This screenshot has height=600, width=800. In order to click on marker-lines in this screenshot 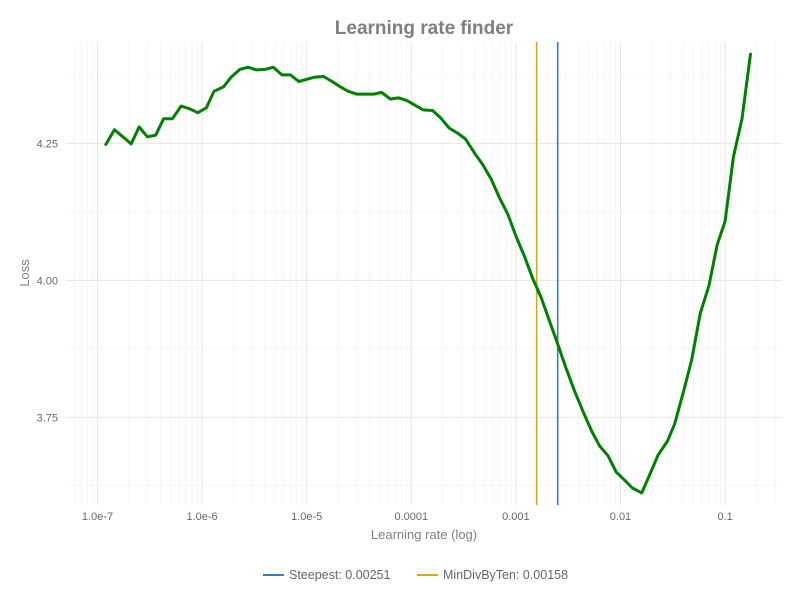, I will do `click(547, 273)`.